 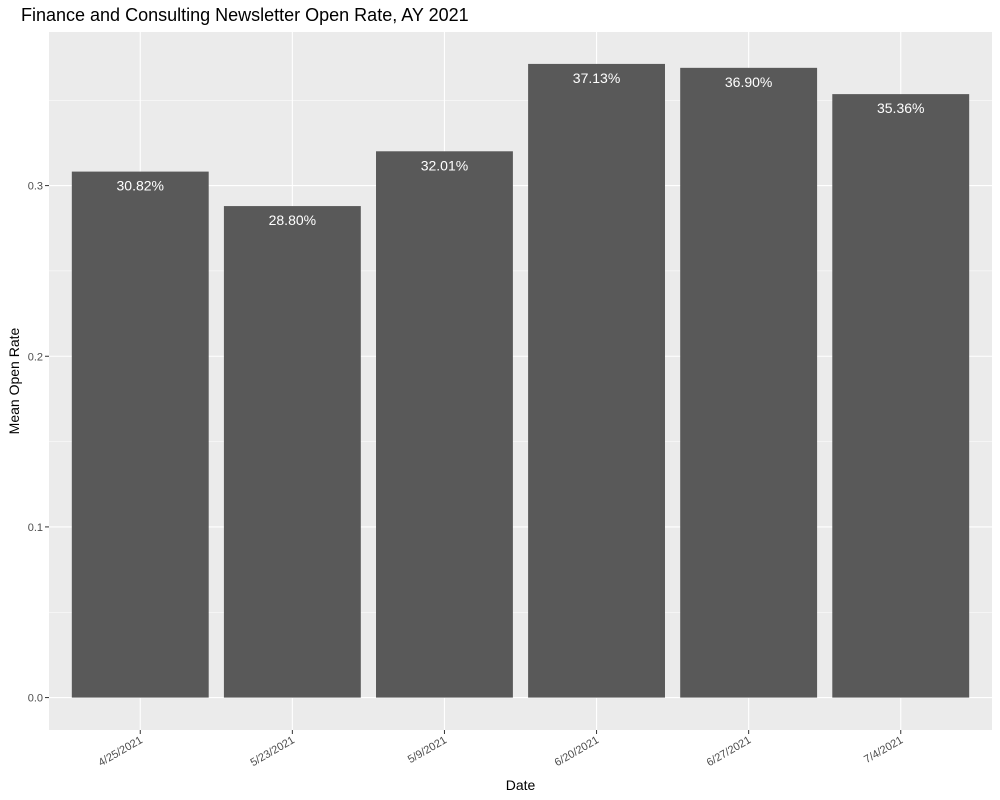 I want to click on data-label: 30.82%, so click(x=140, y=186).